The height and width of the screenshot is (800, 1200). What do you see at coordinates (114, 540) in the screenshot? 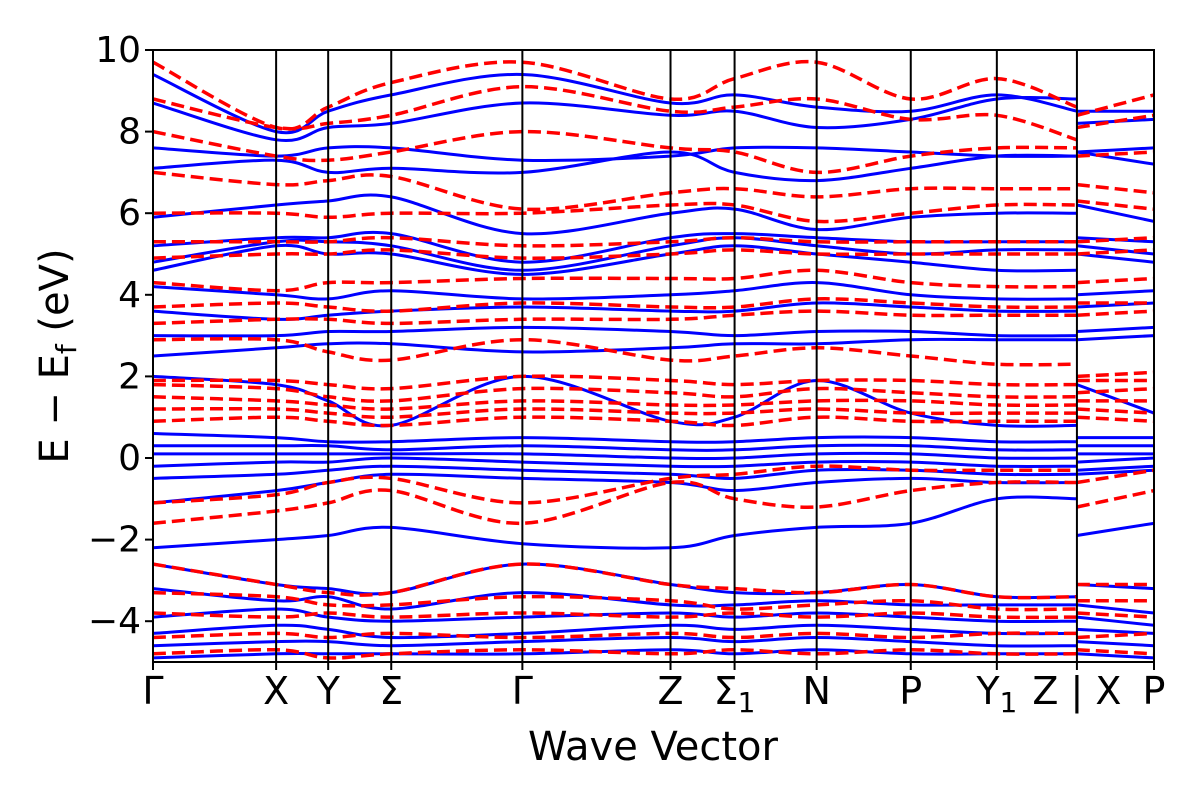
I see `y-tick-label-1: −2` at bounding box center [114, 540].